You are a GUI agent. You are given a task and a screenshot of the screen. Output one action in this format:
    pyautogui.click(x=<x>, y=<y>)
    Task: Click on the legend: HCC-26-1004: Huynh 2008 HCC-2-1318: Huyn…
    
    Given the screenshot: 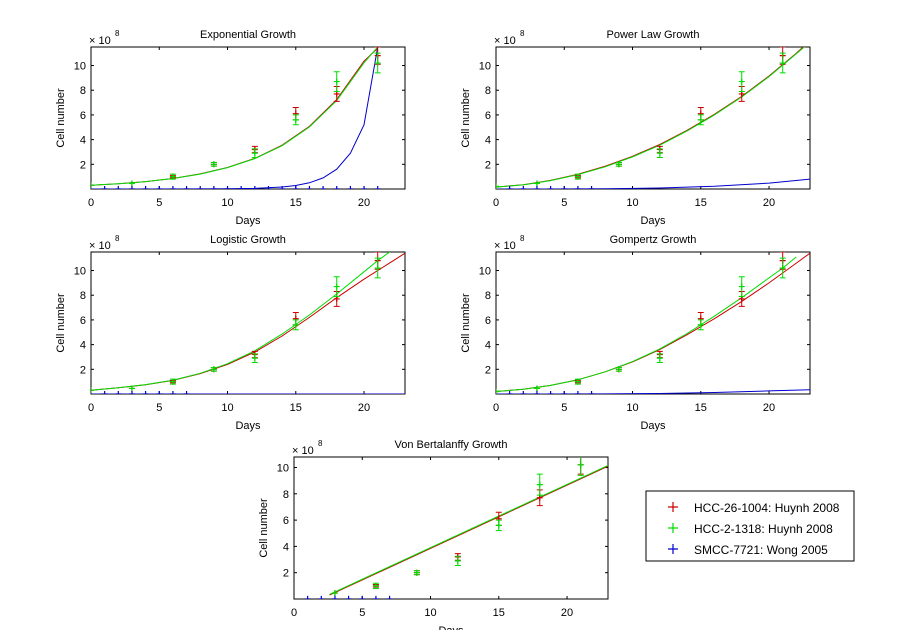 What is the action you would take?
    pyautogui.click(x=750, y=526)
    